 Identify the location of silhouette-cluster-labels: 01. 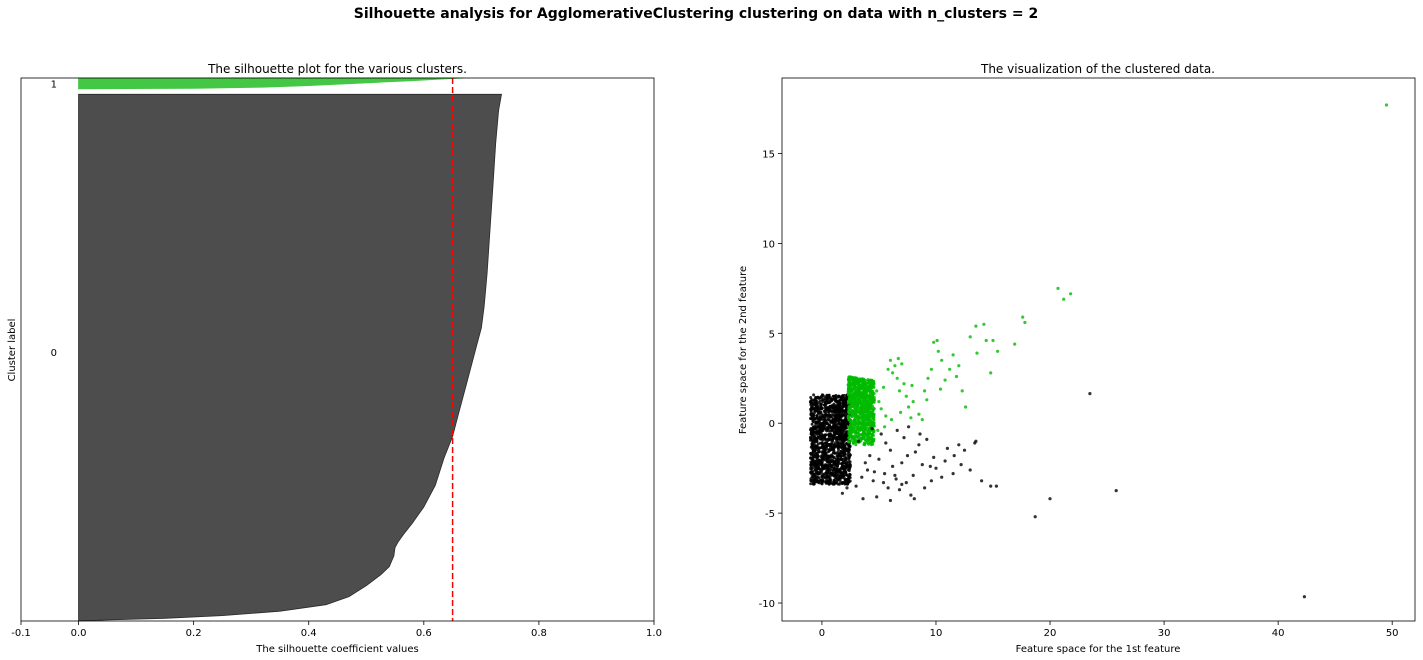
(54, 219).